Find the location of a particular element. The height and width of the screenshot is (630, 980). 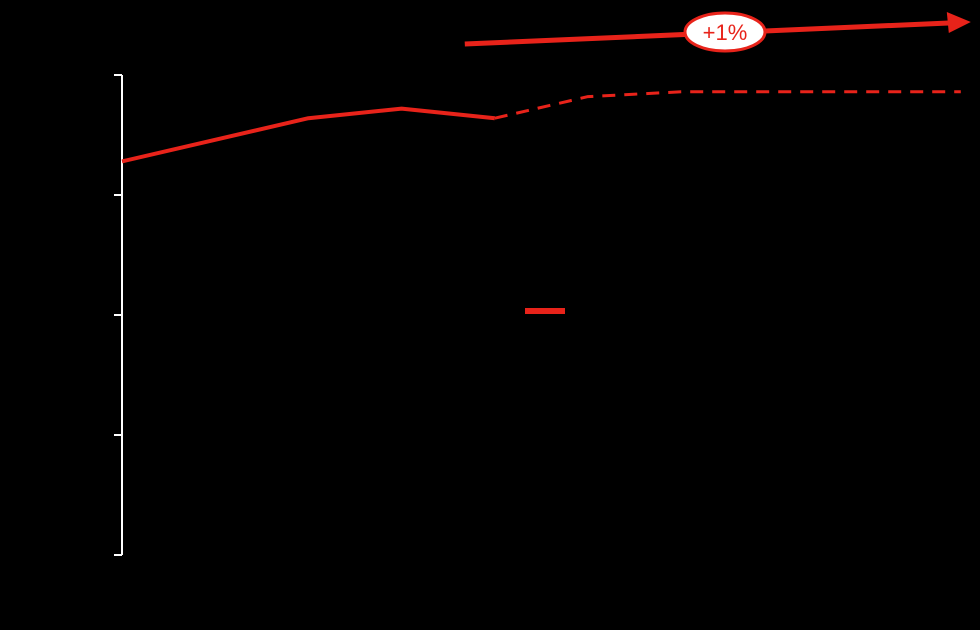

series-line-forecast is located at coordinates (727, 105).